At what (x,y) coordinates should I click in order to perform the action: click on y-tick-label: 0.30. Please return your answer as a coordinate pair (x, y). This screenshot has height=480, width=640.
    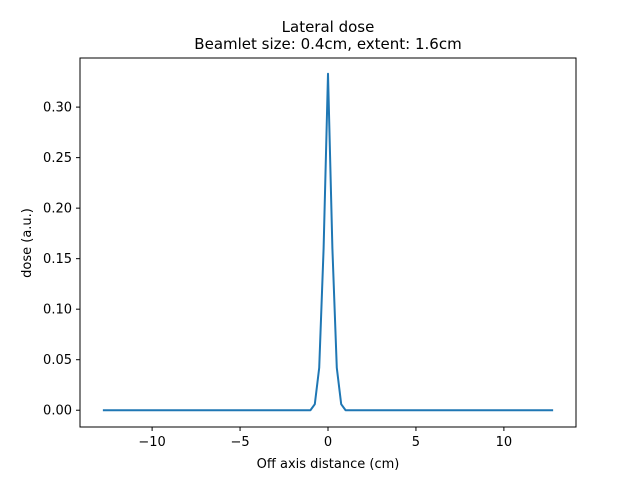
    Looking at the image, I should click on (57, 108).